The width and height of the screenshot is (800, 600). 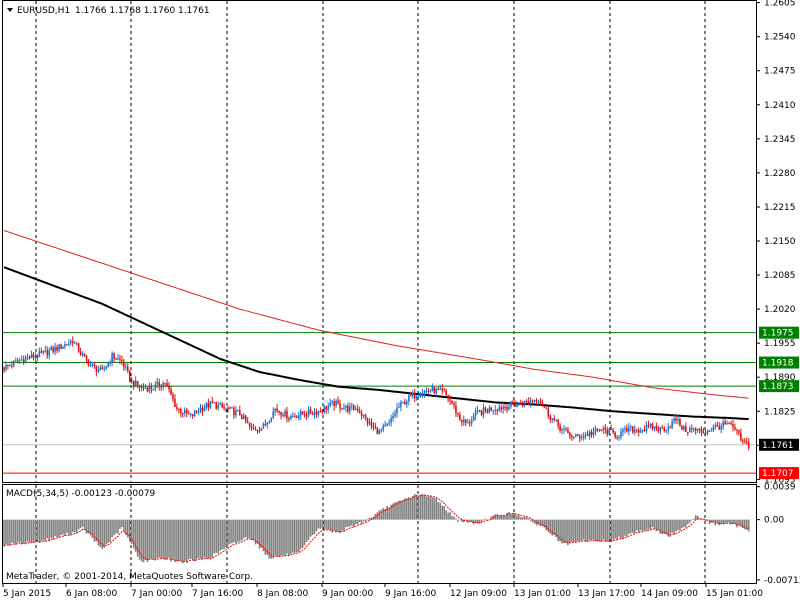 What do you see at coordinates (218, 594) in the screenshot?
I see `time-tick-label: 7 Jan 16:00` at bounding box center [218, 594].